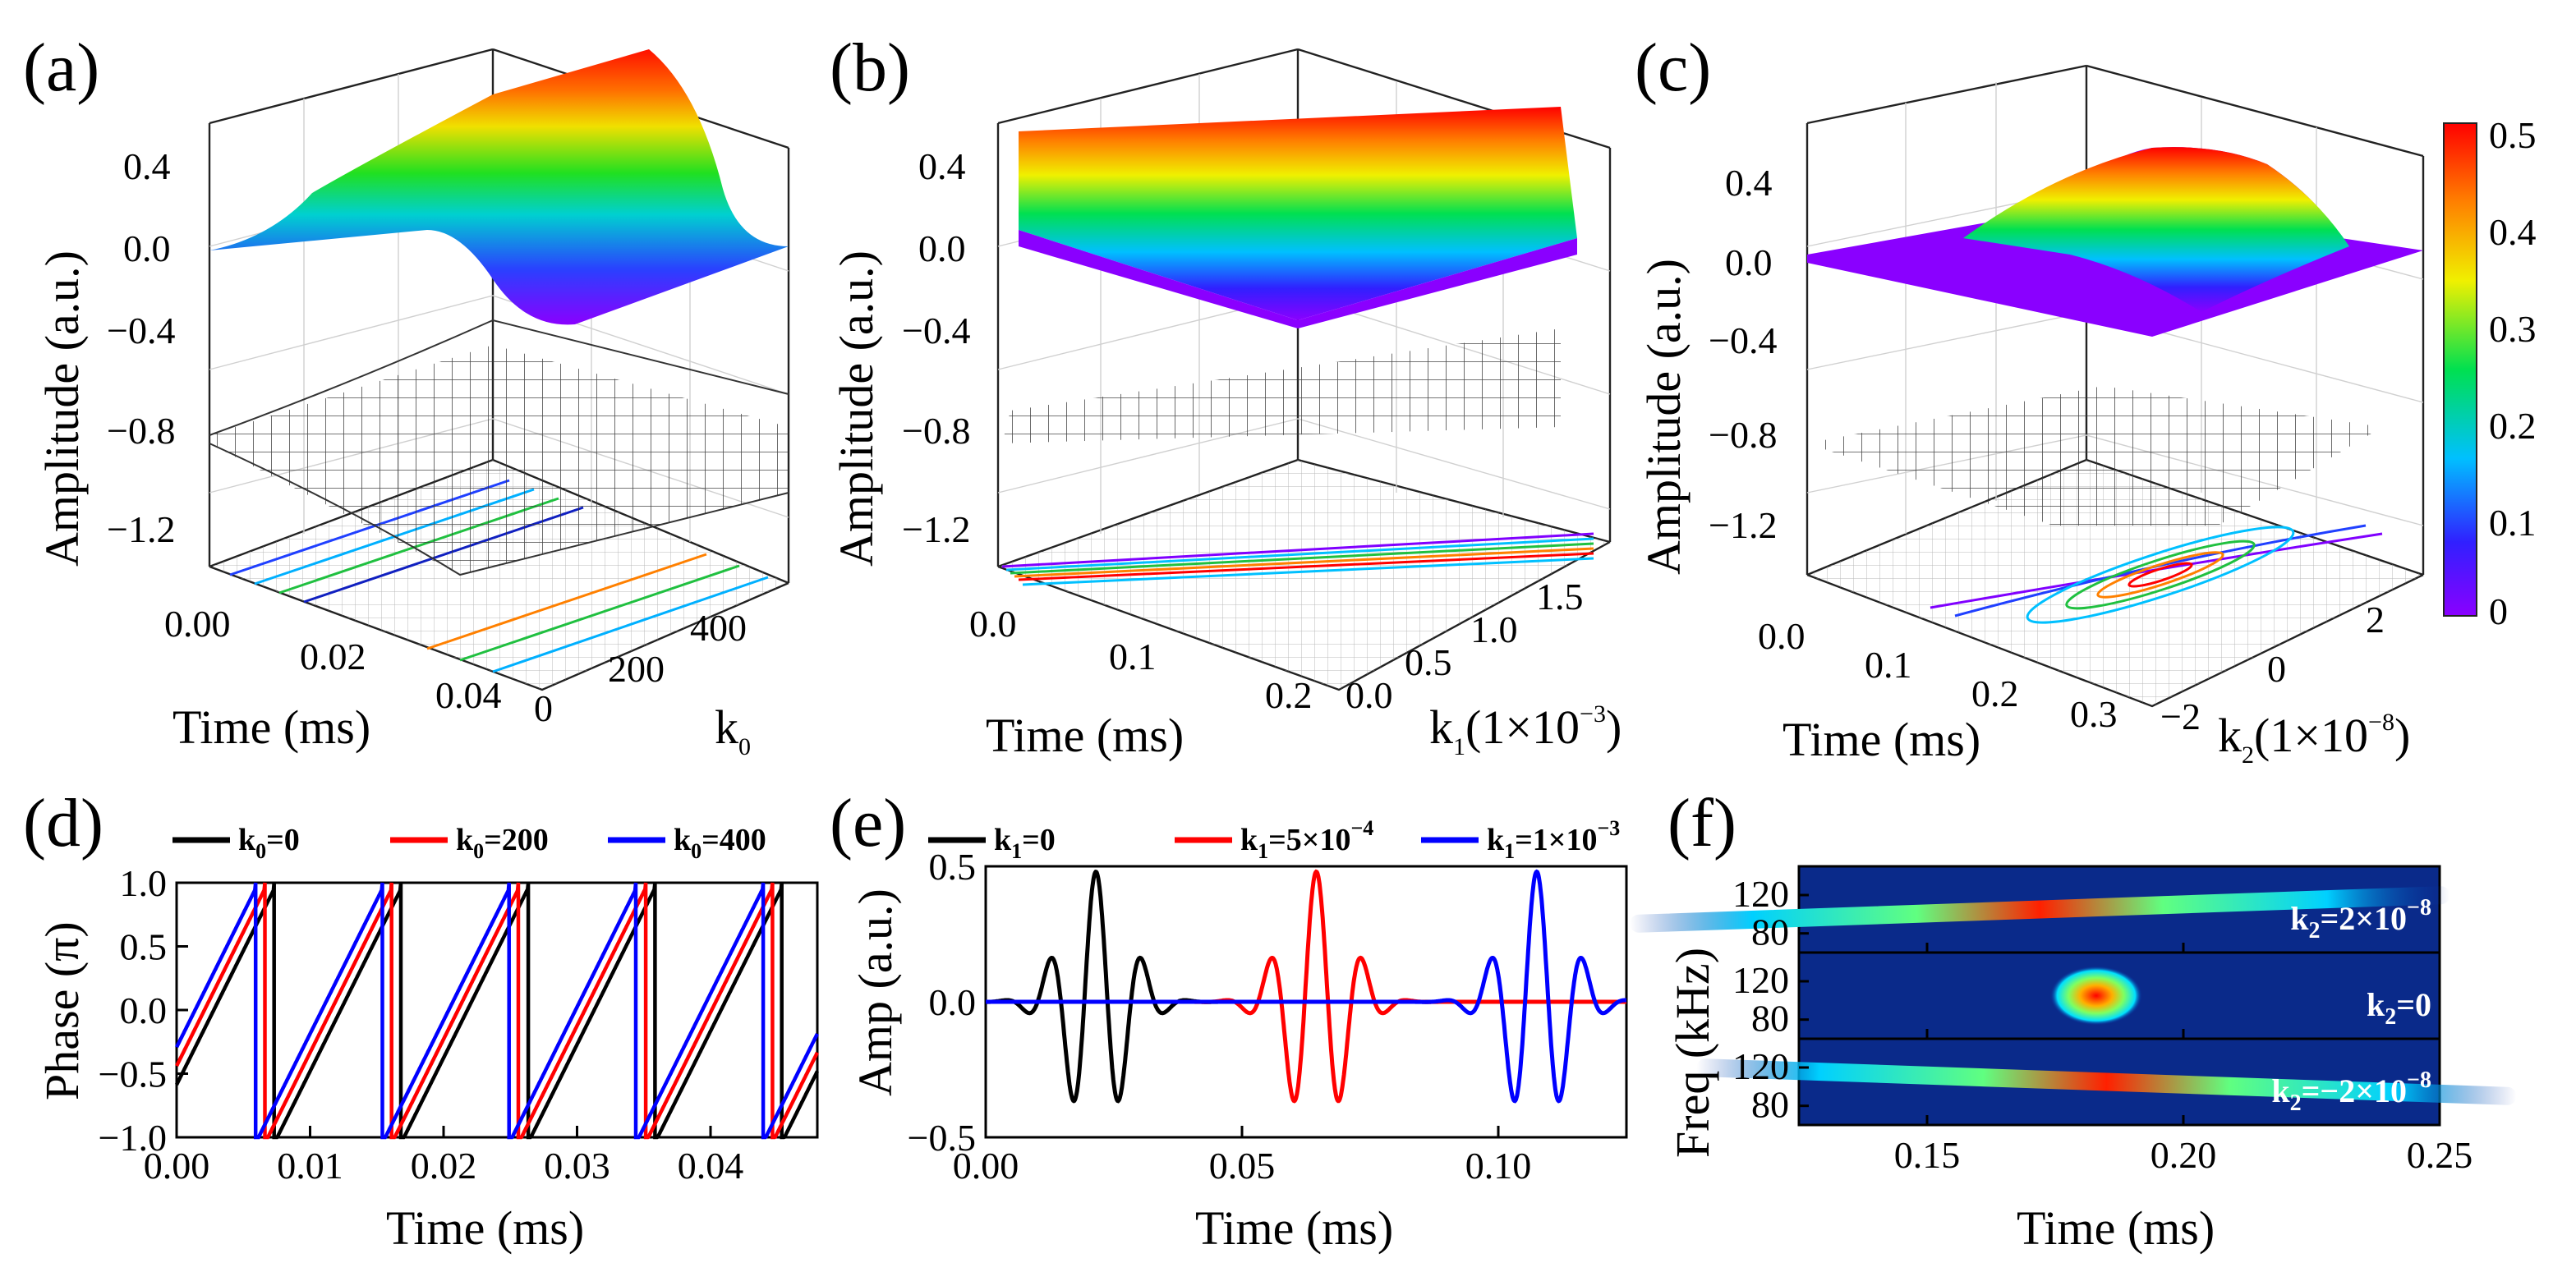  Describe the element at coordinates (62, 1010) in the screenshot. I see `panel-d-ylabel: Phase (π)` at that location.